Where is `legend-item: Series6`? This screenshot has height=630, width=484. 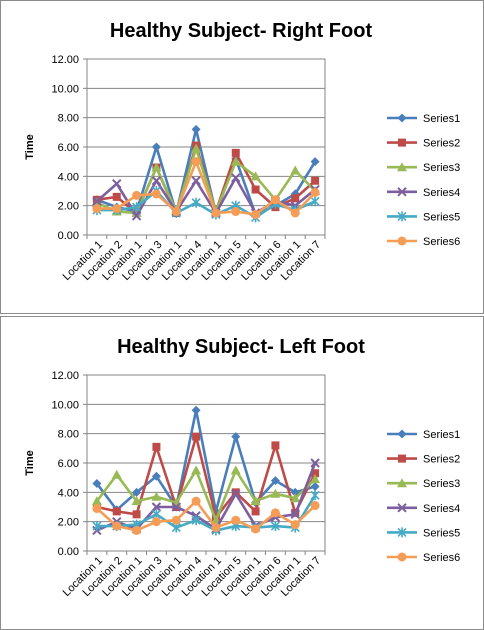
legend-item: Series6 is located at coordinates (423, 242).